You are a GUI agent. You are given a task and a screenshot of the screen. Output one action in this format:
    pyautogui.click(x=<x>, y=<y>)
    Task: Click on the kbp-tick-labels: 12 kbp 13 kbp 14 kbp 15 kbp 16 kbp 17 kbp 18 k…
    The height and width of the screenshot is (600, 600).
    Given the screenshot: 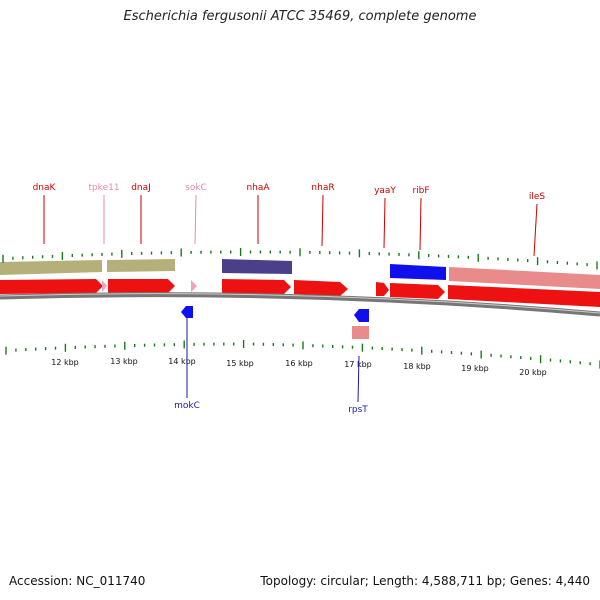 What is the action you would take?
    pyautogui.click(x=299, y=367)
    